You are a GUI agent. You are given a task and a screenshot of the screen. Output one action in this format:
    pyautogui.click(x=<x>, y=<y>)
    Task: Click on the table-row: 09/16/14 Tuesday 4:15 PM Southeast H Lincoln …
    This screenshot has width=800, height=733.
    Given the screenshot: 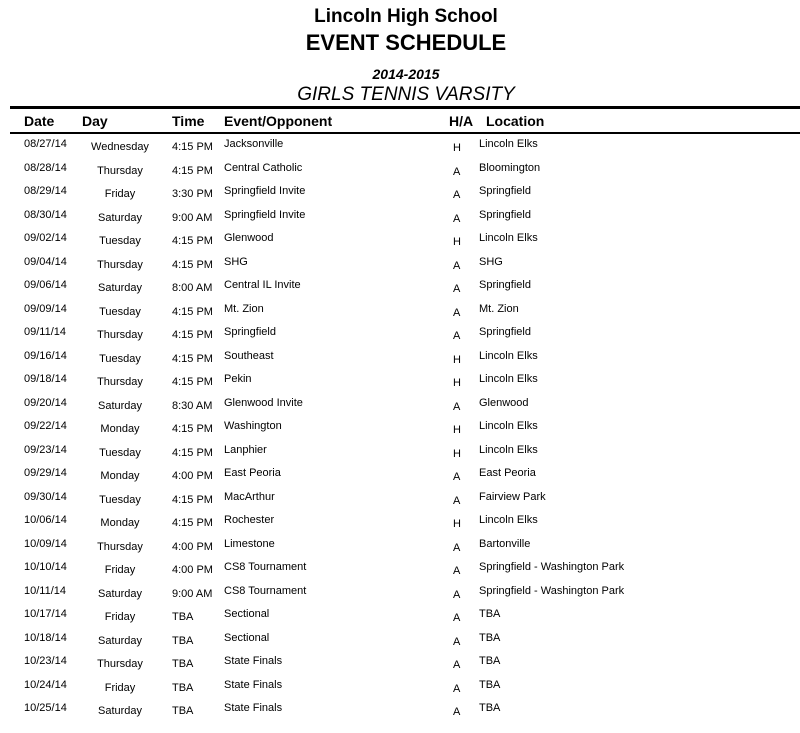 What is the action you would take?
    pyautogui.click(x=400, y=362)
    